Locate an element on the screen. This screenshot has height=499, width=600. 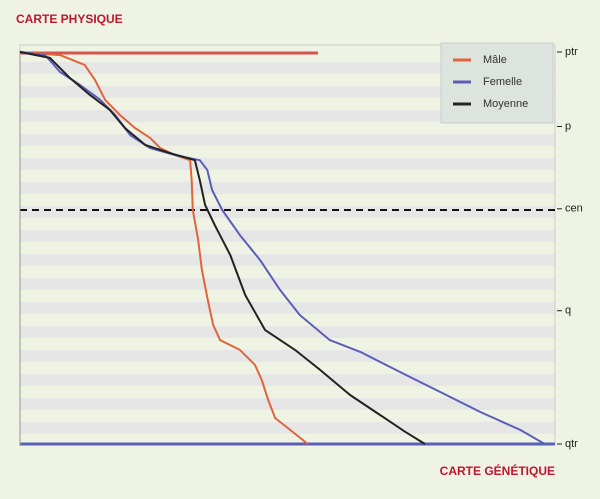
legend-label: Moyenne is located at coordinates (505, 104).